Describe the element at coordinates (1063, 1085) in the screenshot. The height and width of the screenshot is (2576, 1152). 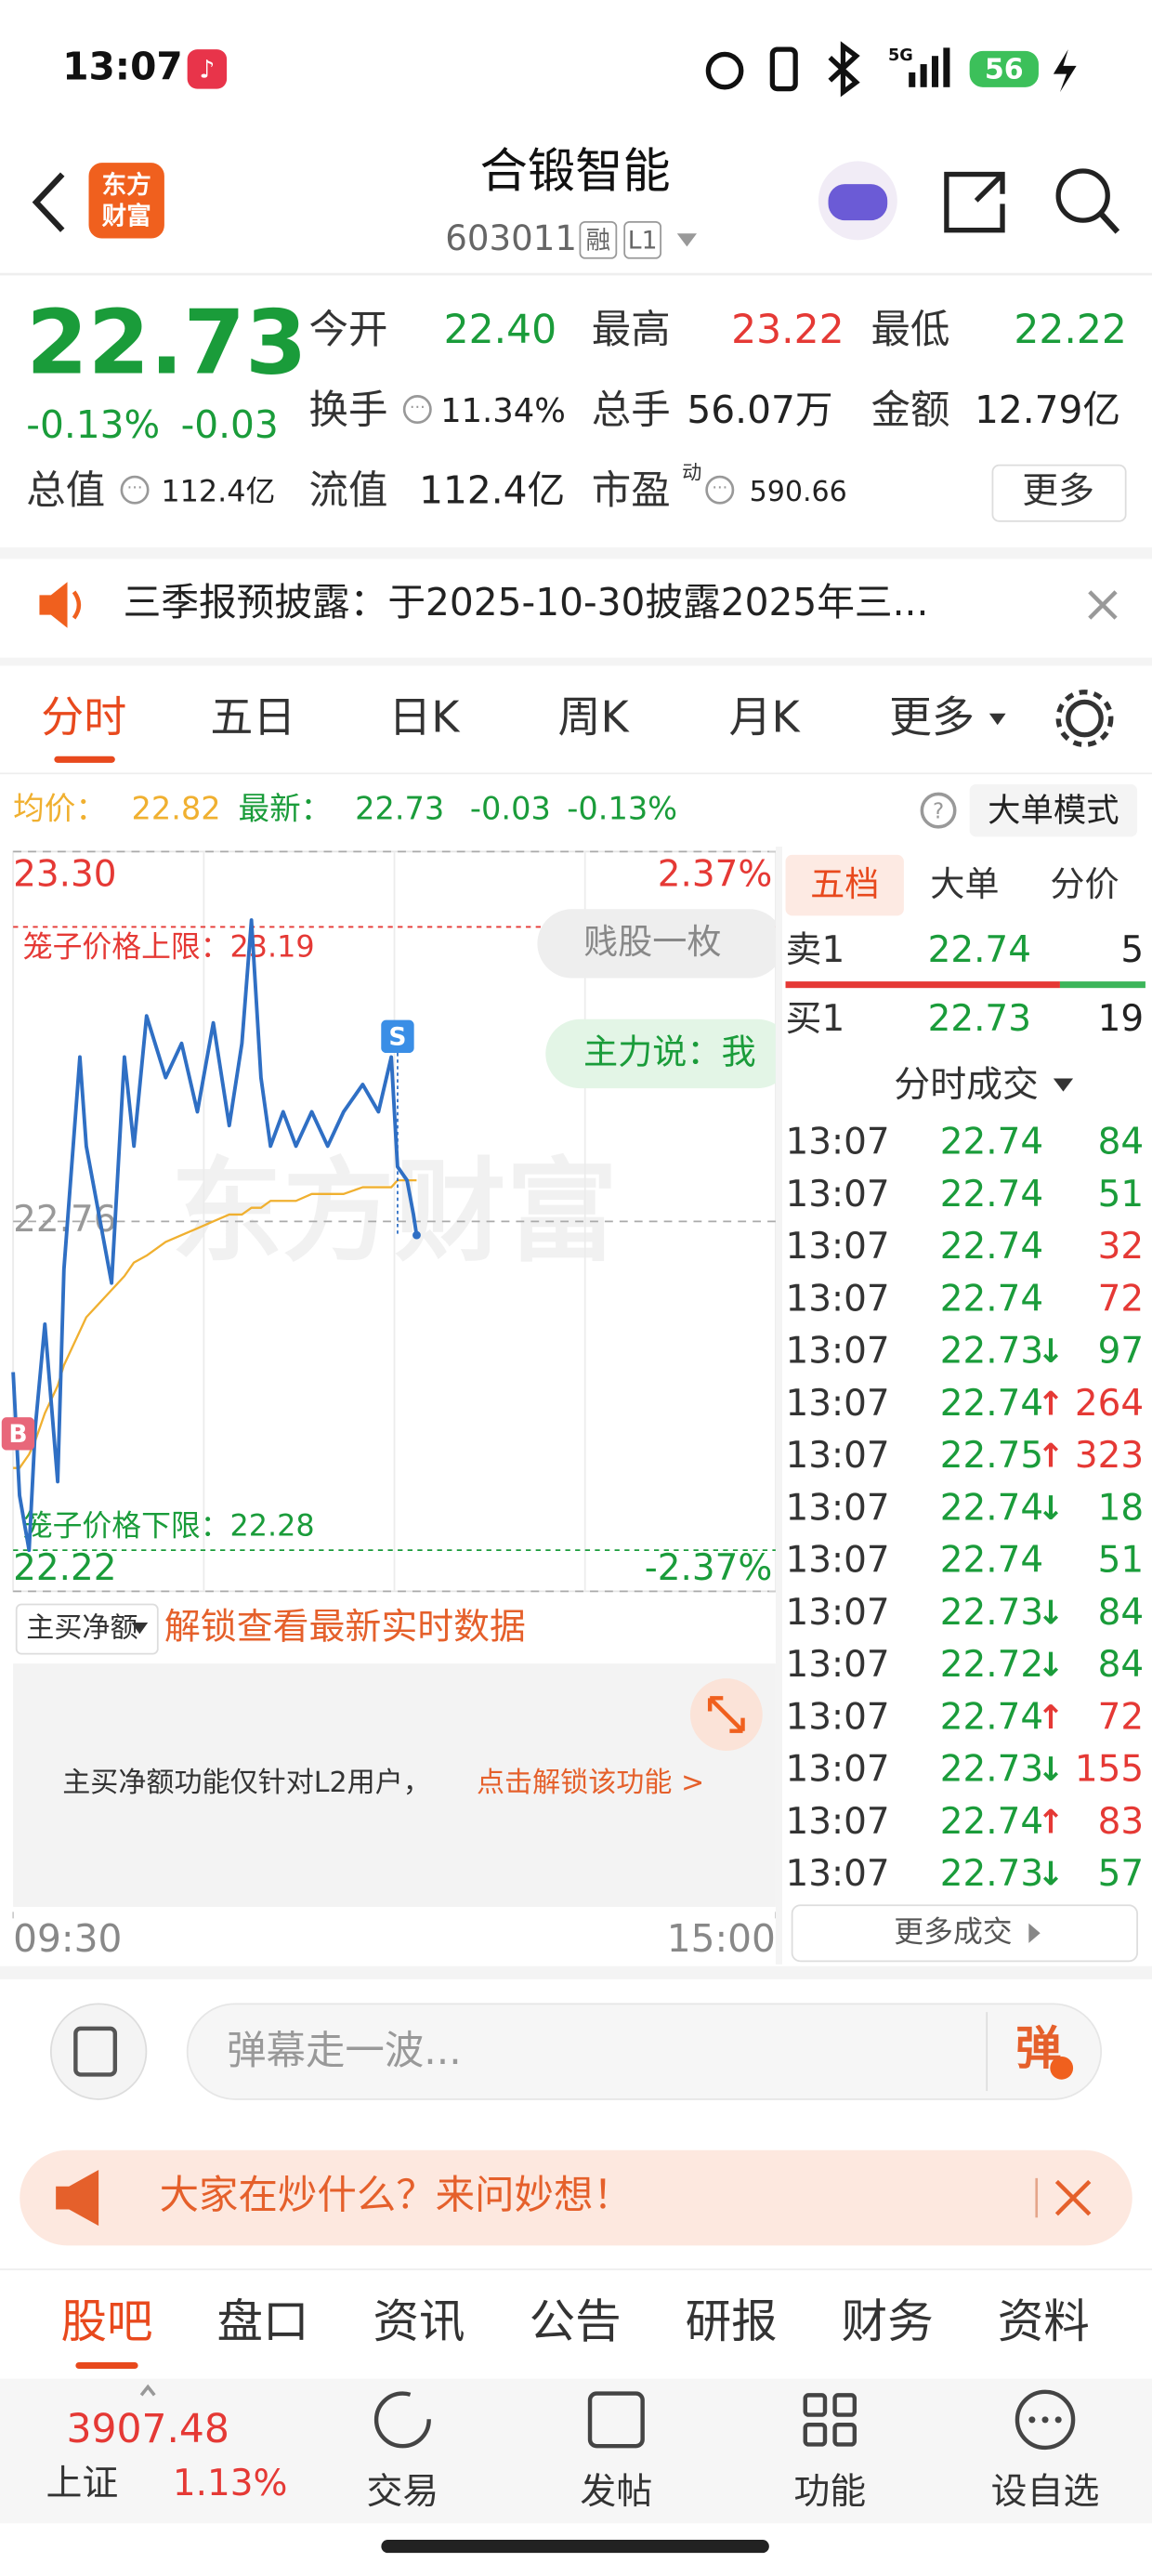
I see `trades-dropdown` at that location.